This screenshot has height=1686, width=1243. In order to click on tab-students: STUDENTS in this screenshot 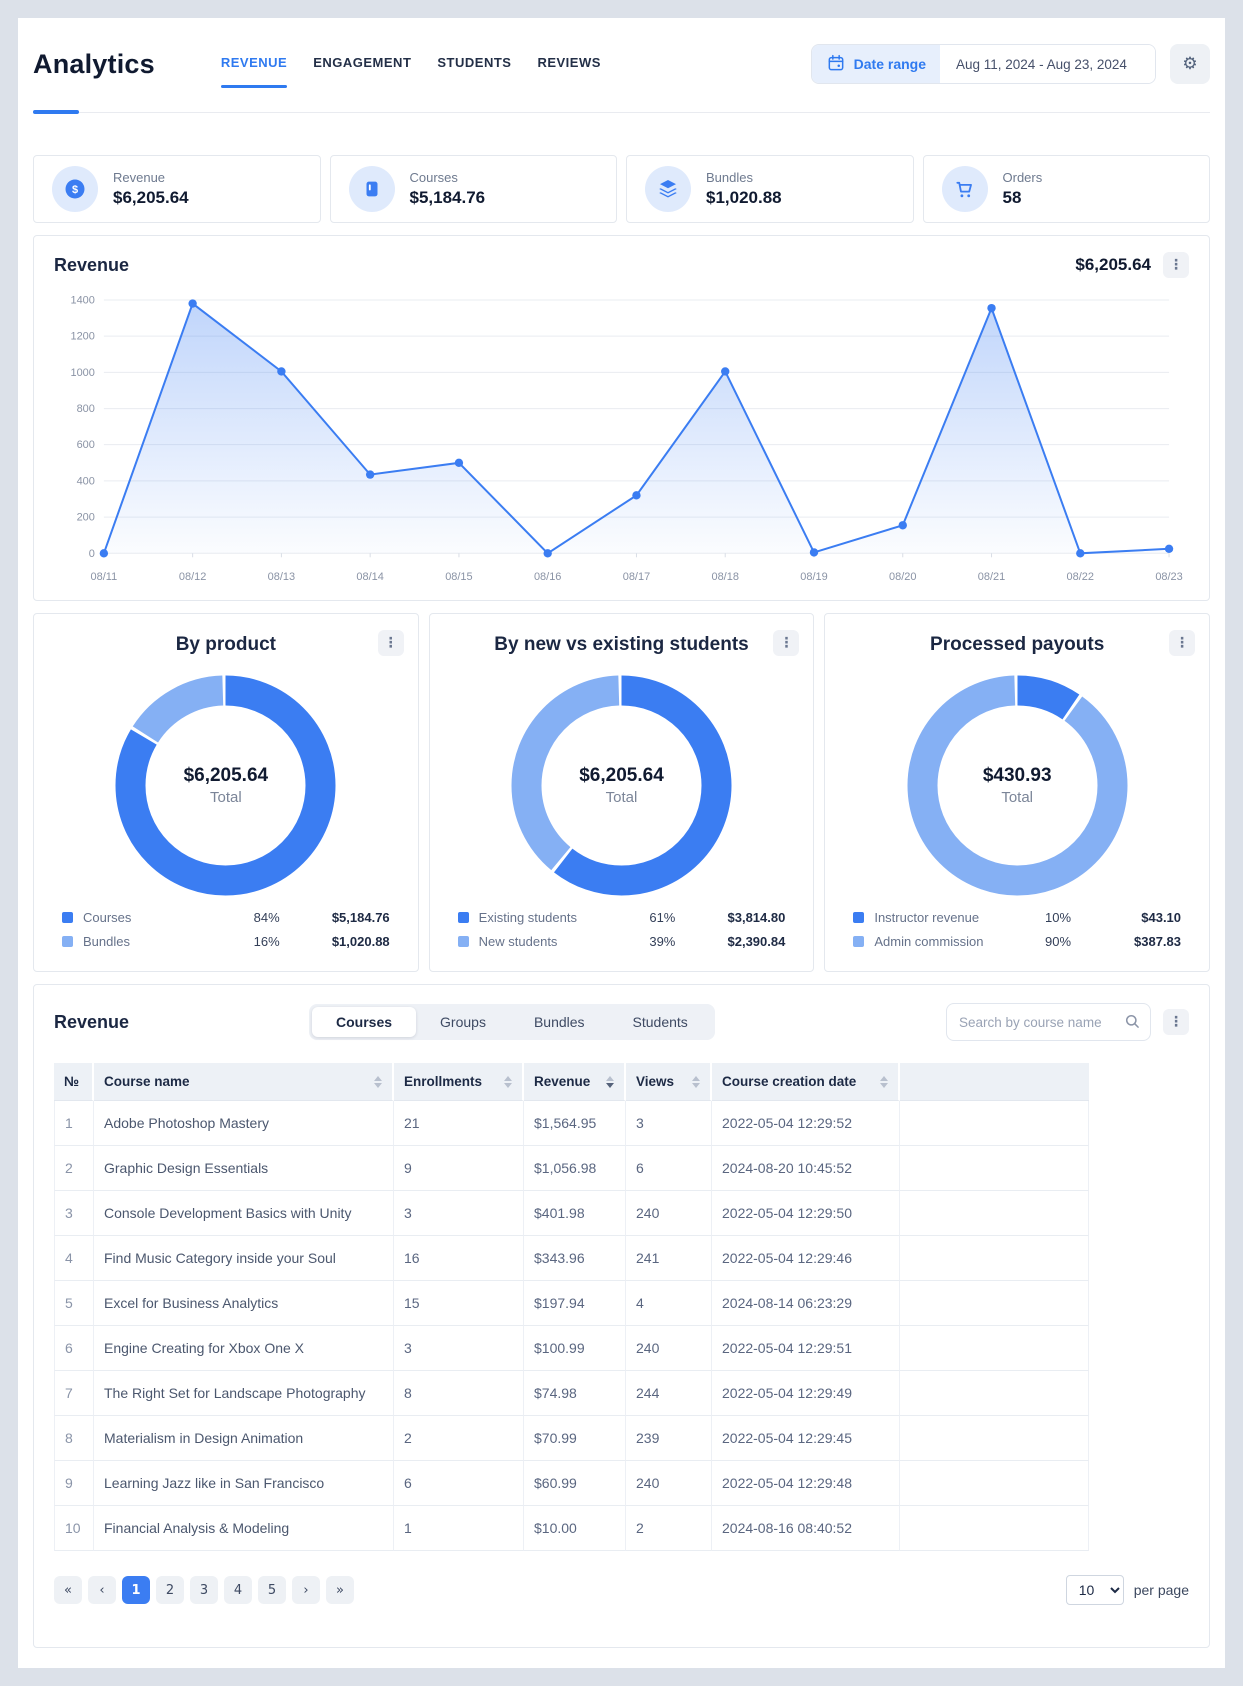, I will do `click(474, 62)`.